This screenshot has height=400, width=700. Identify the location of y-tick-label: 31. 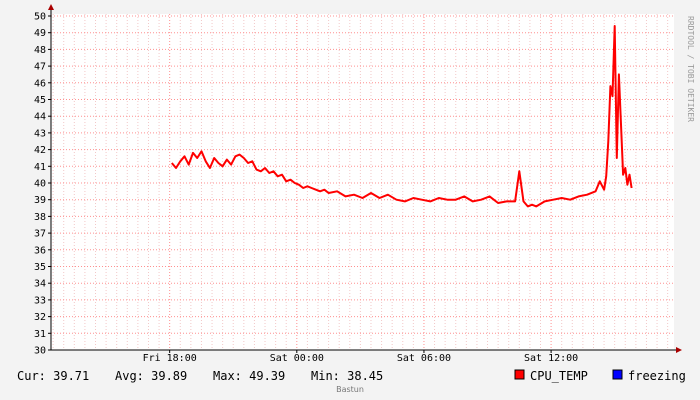
(40, 334).